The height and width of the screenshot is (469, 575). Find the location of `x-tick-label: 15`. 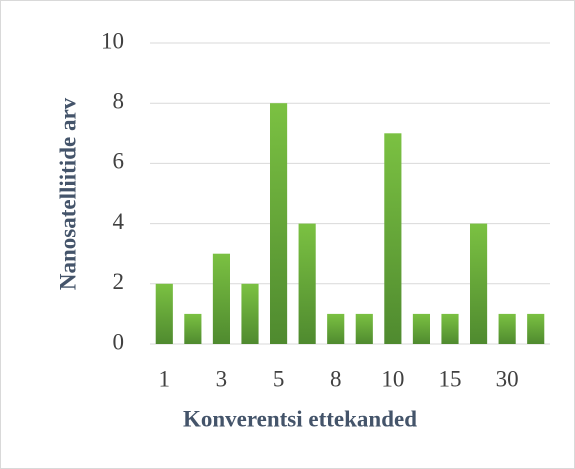

x-tick-label: 15 is located at coordinates (450, 378).